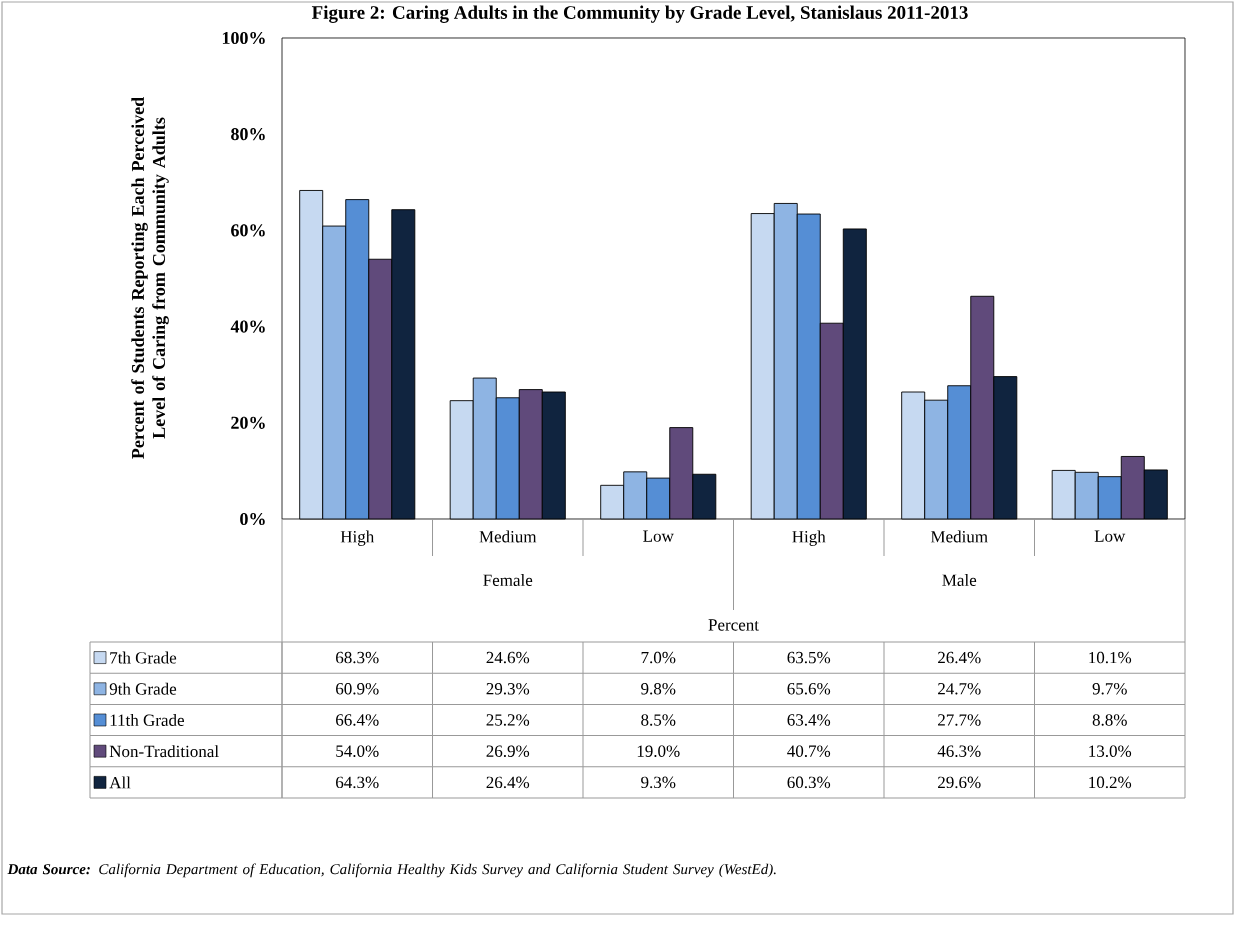 The height and width of the screenshot is (942, 1248). What do you see at coordinates (248, 230) in the screenshot?
I see `y-tick-label: 60%` at bounding box center [248, 230].